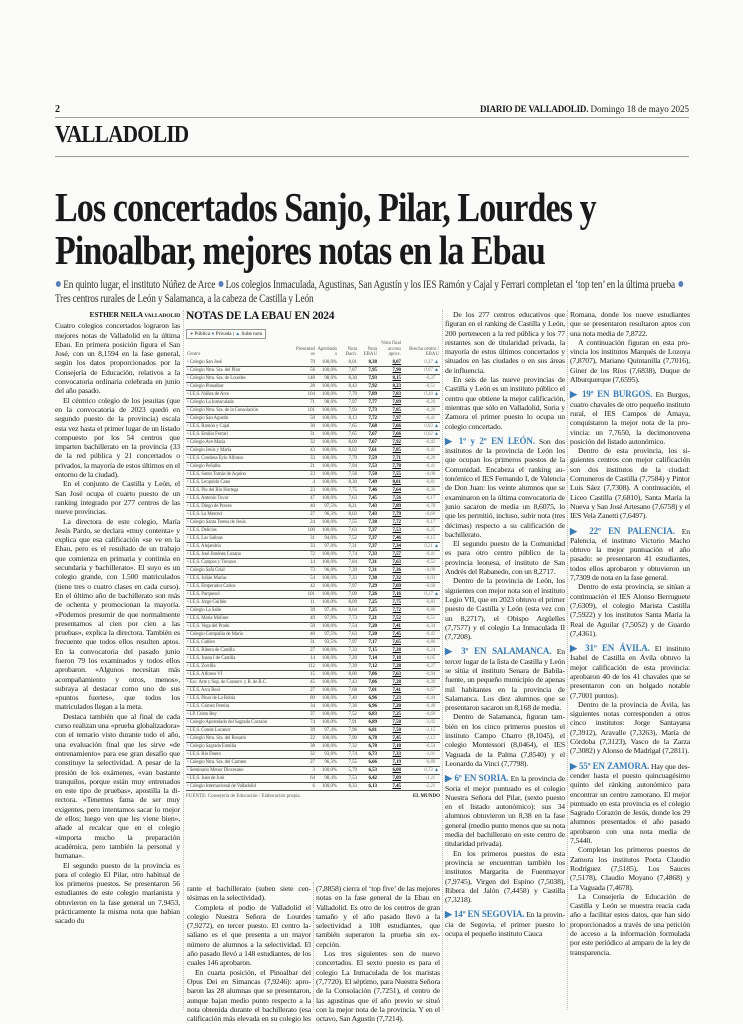 This screenshot has width=743, height=1024. What do you see at coordinates (240, 483) in the screenshot?
I see `school-name-cell: • I.E.S. Leopoldo Cano` at bounding box center [240, 483].